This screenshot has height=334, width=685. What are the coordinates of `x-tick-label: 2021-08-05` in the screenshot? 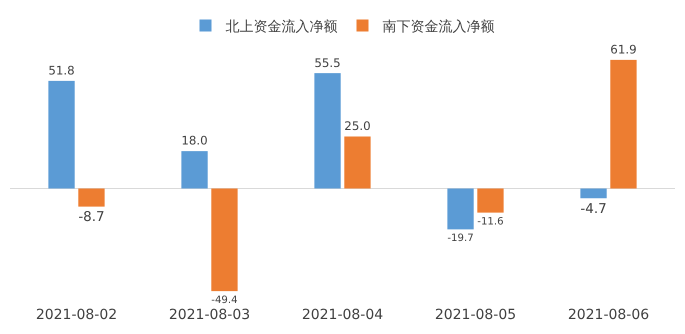 It's located at (475, 315).